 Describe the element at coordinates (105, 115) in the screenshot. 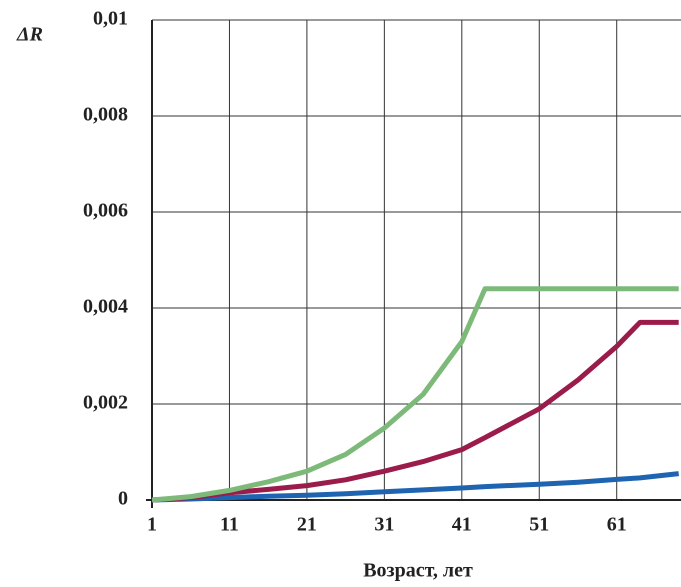

I see `y-tick-label: 0,008` at that location.